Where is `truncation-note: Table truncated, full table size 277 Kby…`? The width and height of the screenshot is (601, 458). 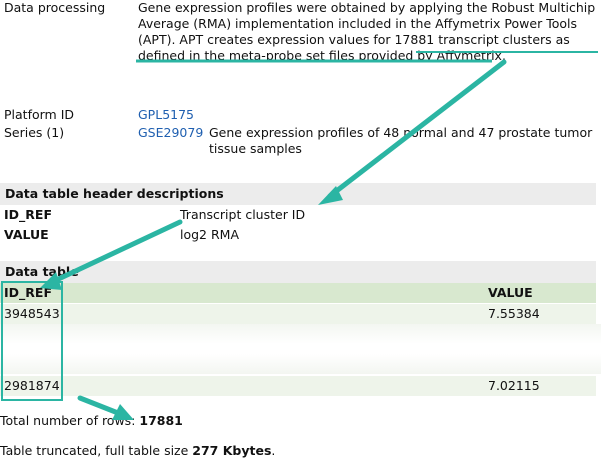 truncation-note: Table truncated, full table size 277 Kby… is located at coordinates (138, 450).